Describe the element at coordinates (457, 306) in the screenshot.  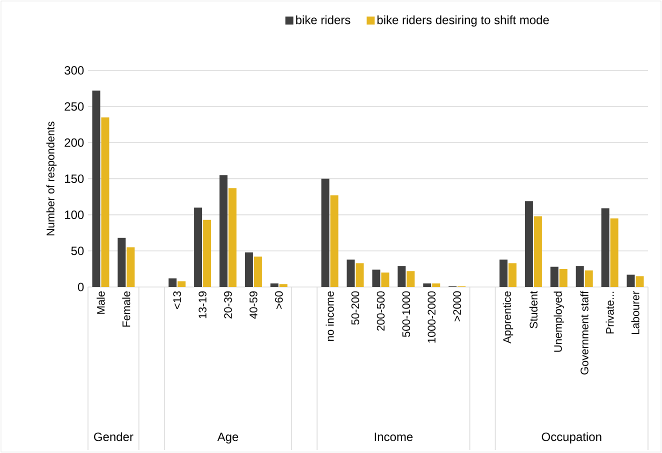
I see `x-tick-label: >2000` at that location.